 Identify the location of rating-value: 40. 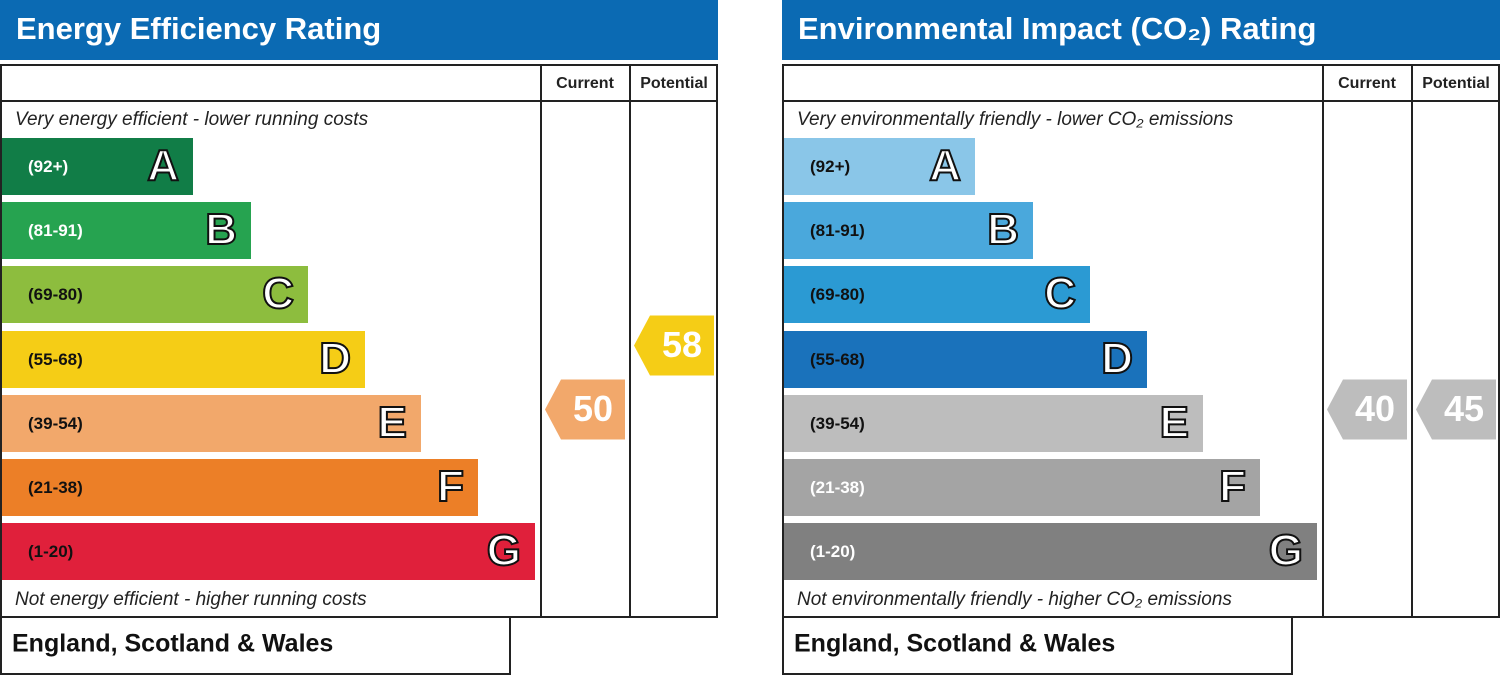
(1375, 408).